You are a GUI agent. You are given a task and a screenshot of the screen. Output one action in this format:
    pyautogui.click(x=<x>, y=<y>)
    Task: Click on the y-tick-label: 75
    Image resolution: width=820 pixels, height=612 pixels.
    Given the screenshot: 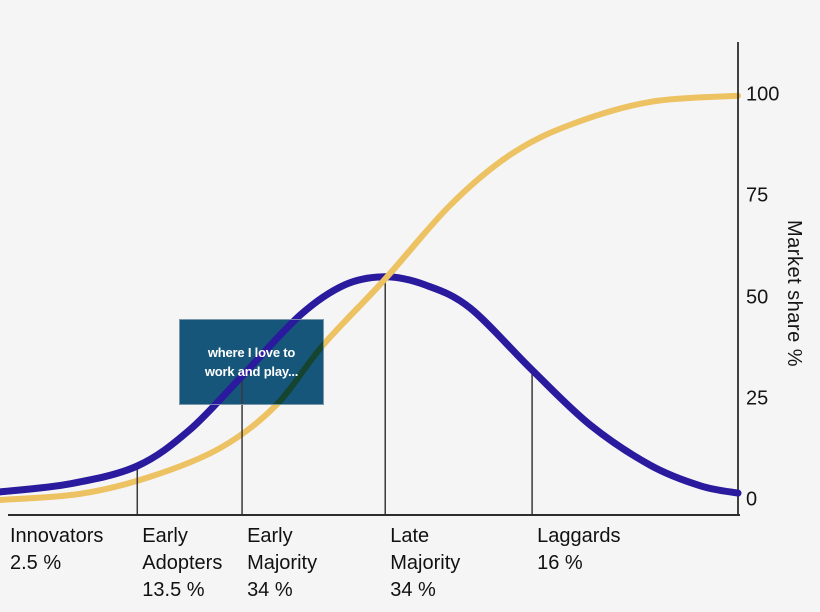 What is the action you would take?
    pyautogui.click(x=757, y=195)
    